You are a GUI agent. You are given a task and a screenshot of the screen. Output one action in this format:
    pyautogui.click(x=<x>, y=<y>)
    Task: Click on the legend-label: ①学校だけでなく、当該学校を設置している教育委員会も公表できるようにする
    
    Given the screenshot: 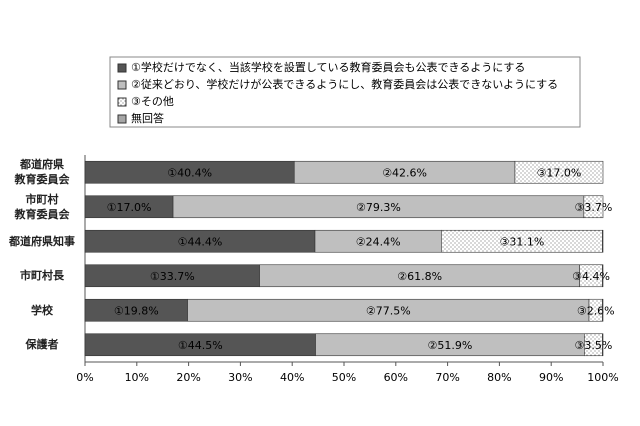 What is the action you would take?
    pyautogui.click(x=328, y=67)
    